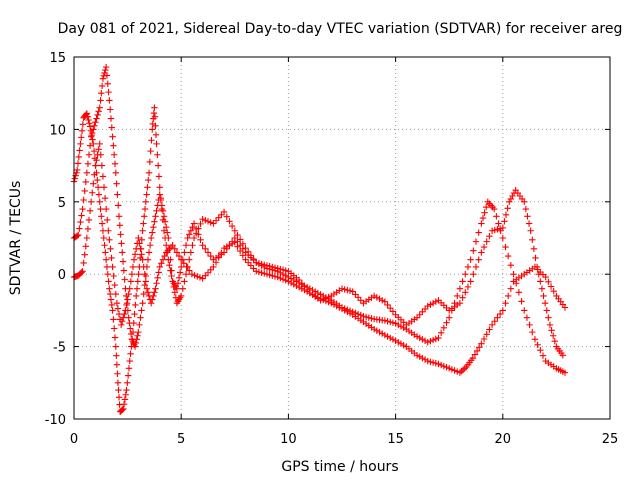  Describe the element at coordinates (57, 58) in the screenshot. I see `y-tick-label: 15` at that location.